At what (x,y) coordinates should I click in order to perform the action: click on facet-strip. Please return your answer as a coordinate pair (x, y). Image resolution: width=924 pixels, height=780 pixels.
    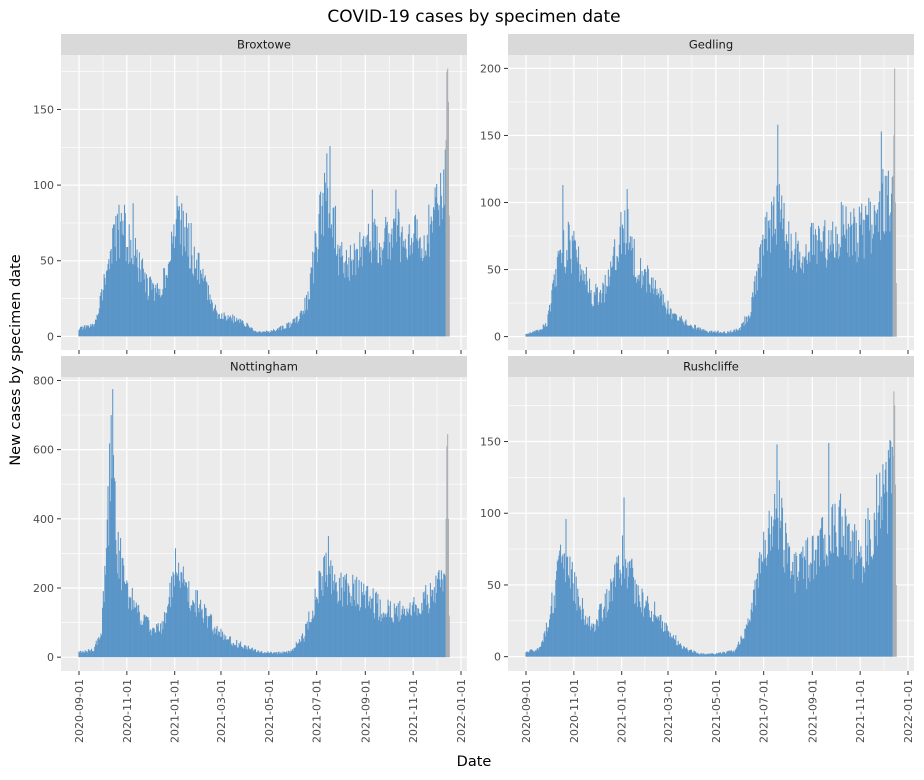
    Looking at the image, I should click on (711, 366).